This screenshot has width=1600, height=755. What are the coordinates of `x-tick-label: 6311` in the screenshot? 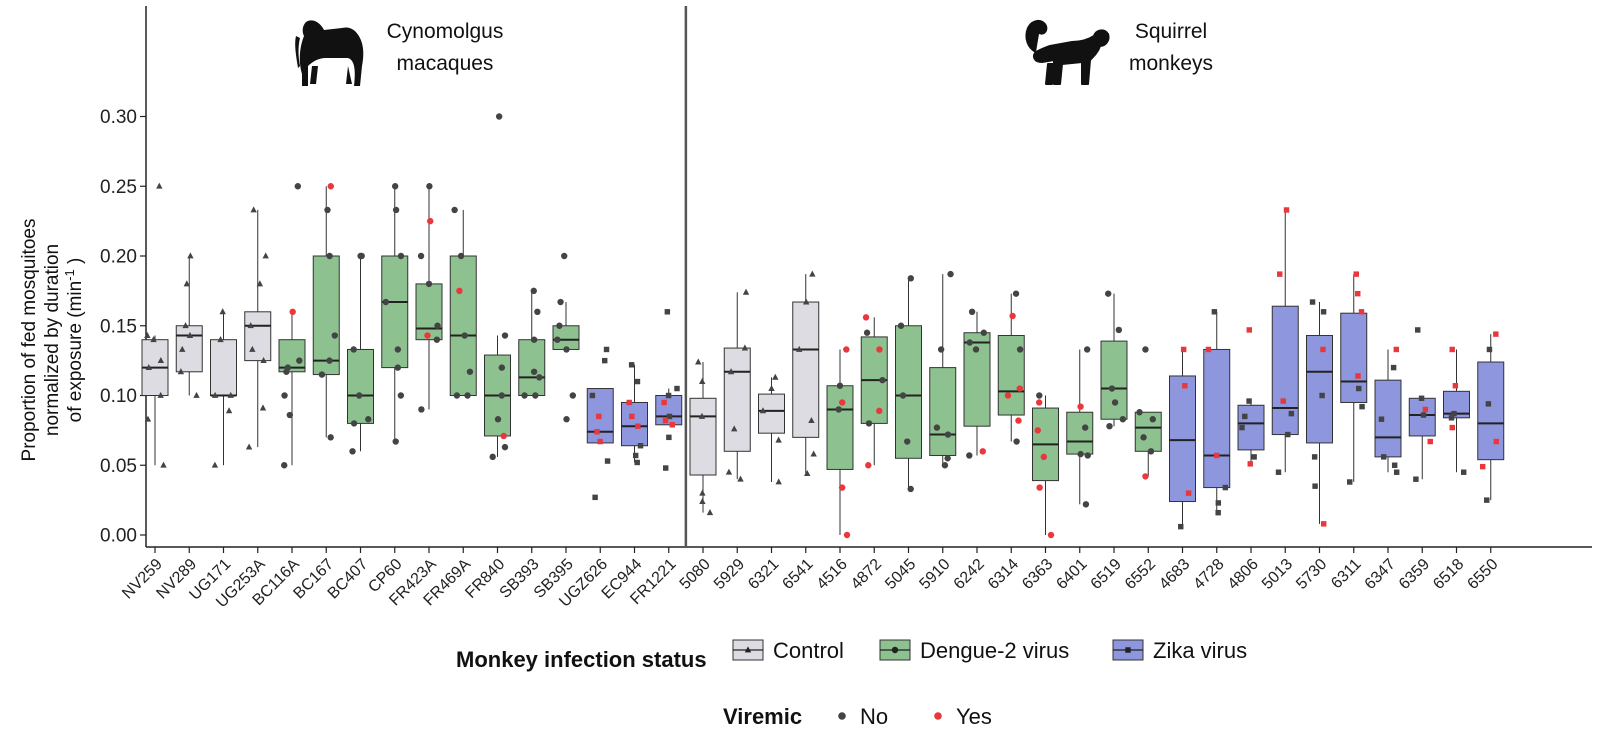 It's located at (1346, 574).